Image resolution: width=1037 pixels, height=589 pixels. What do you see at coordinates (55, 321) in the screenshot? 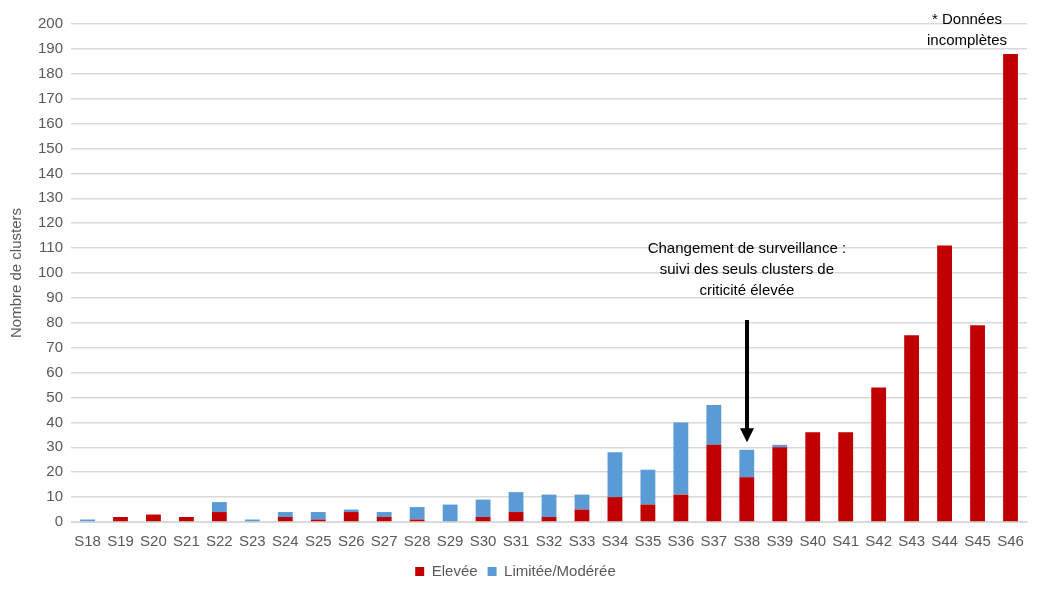
I see `y-tick-label: 80` at bounding box center [55, 321].